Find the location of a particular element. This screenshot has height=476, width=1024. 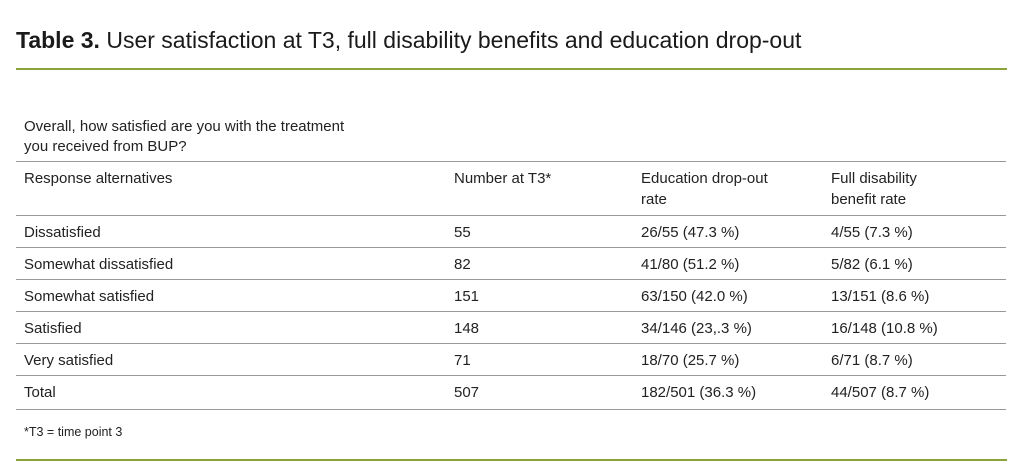

cell: 13/151 (8.6 %) is located at coordinates (914, 295).